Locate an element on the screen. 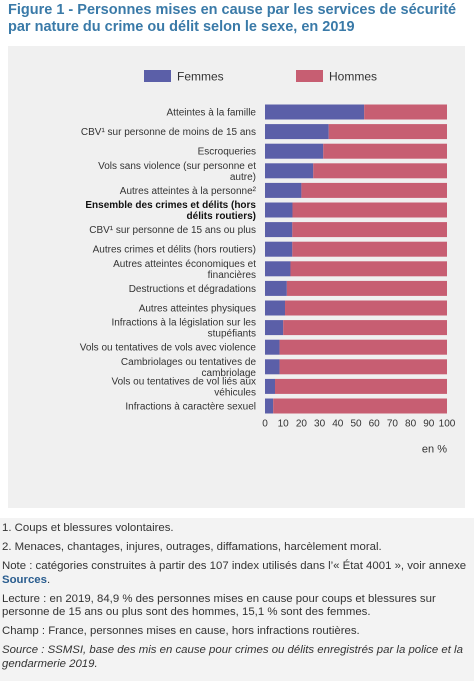  x-unit-label: en % is located at coordinates (434, 450).